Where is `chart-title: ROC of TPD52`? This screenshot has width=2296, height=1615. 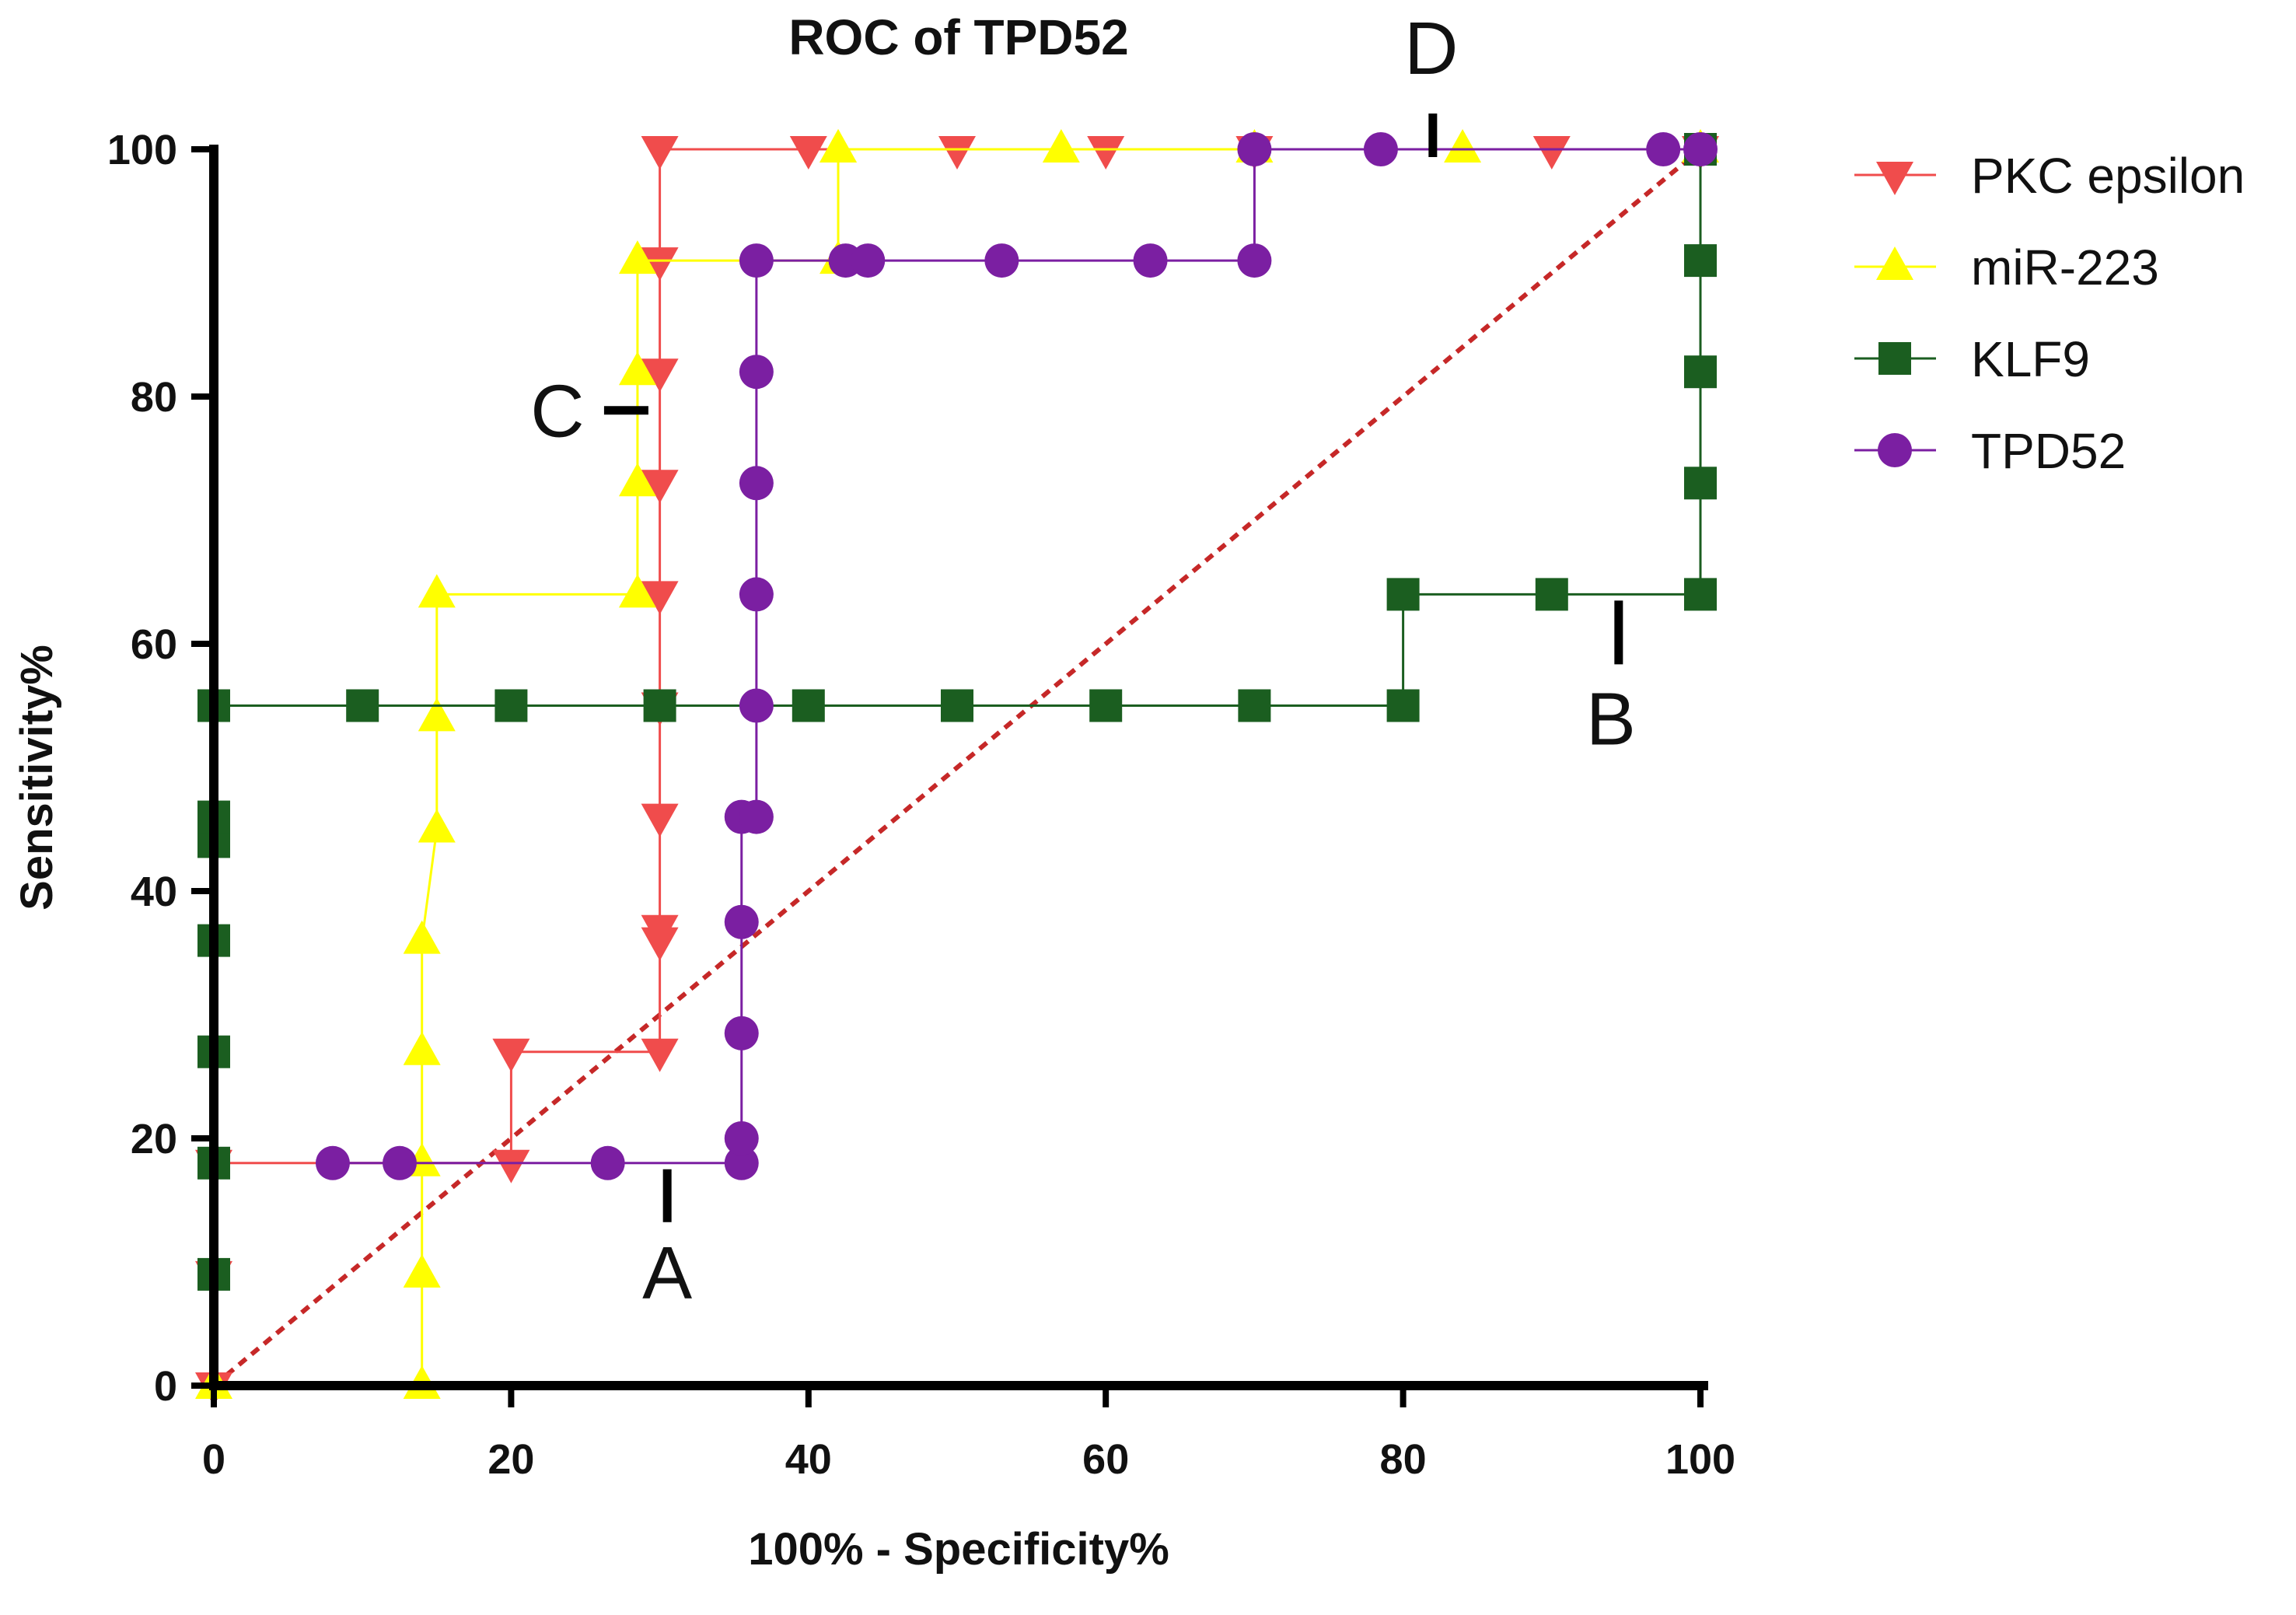
chart-title: ROC of TPD52 is located at coordinates (958, 37).